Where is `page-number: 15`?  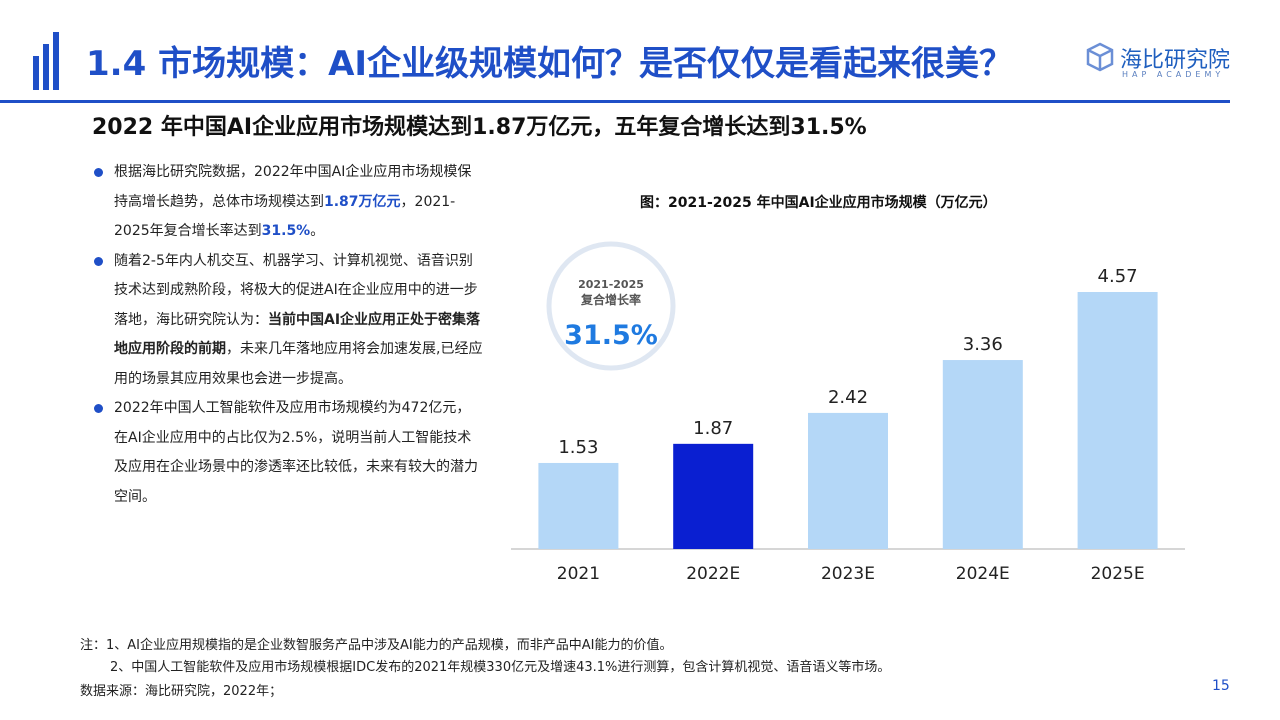
page-number: 15 is located at coordinates (1221, 686).